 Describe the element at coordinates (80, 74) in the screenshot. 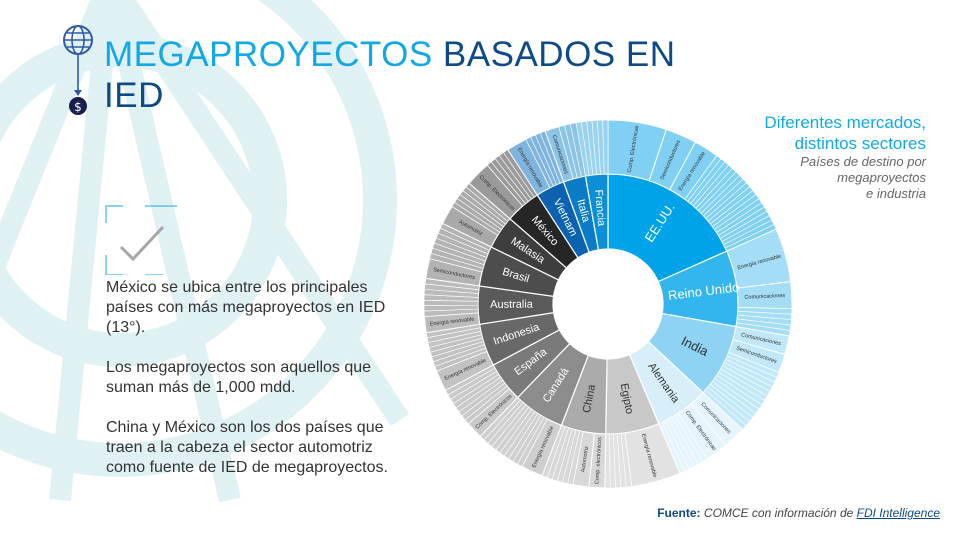

I see `globe-dollar-icon: $` at that location.